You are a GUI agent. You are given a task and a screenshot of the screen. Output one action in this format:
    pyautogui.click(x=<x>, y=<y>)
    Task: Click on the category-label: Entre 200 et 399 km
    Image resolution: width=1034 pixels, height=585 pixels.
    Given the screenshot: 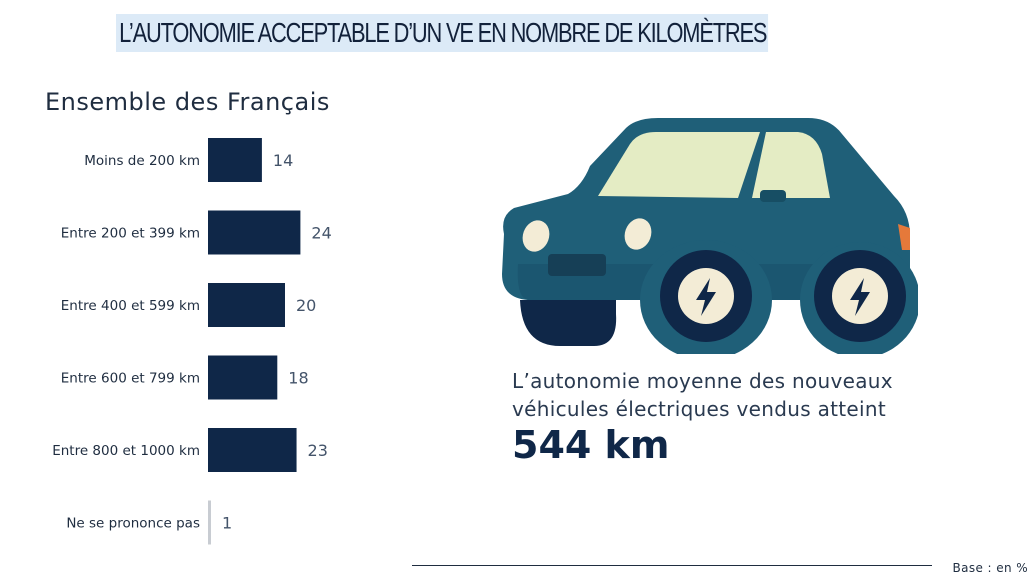 What is the action you would take?
    pyautogui.click(x=130, y=234)
    